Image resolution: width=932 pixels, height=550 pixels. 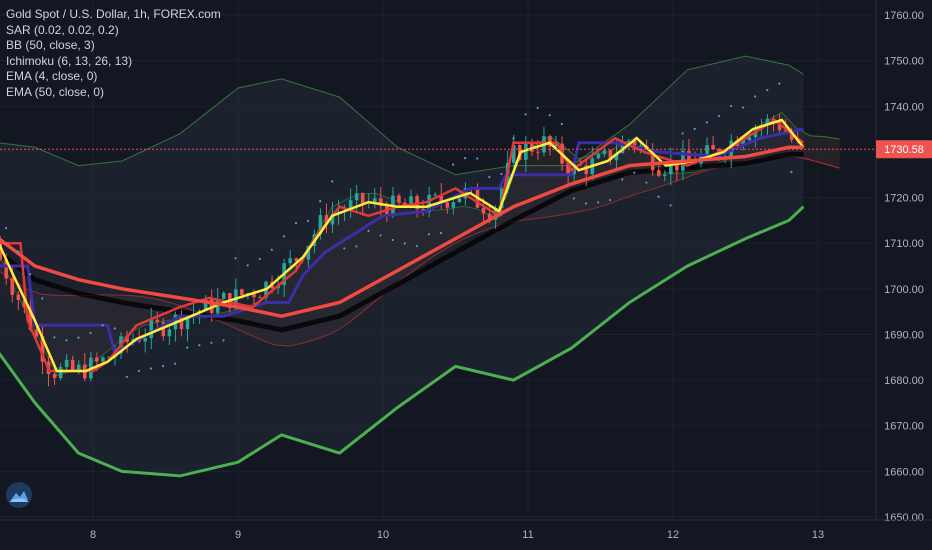 I want to click on last-price-label: 1730.58, so click(x=904, y=150).